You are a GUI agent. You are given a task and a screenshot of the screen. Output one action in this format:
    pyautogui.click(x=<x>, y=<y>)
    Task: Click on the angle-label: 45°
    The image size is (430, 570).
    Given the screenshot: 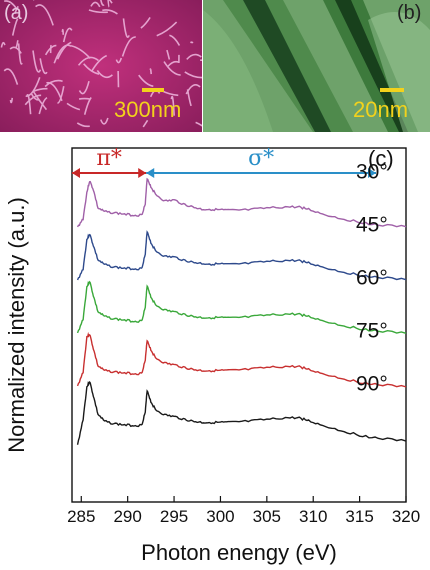 What is the action you would take?
    pyautogui.click(x=372, y=225)
    